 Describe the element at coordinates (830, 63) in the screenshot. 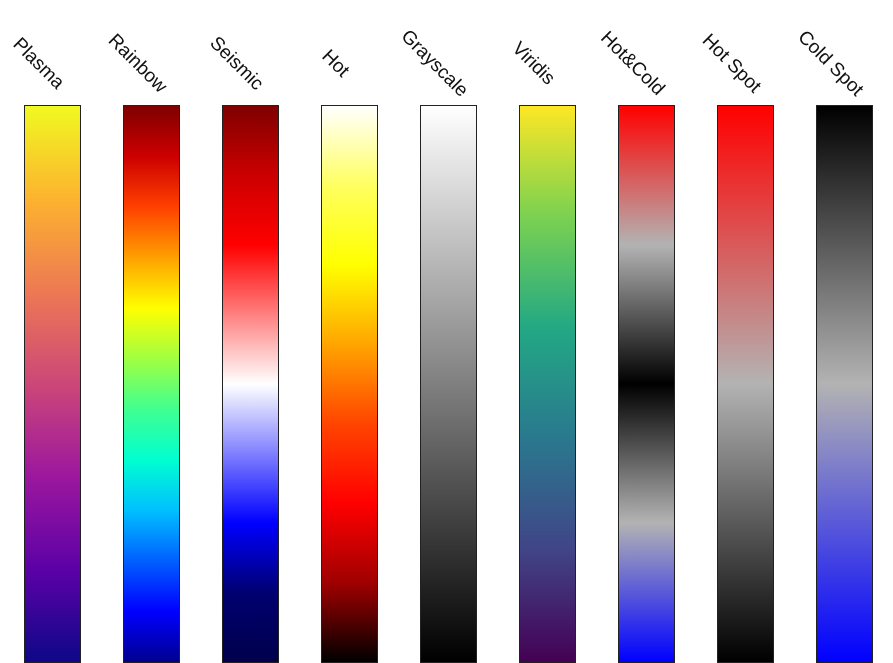

I see `colormap-label-cold-spot: Cold Spot` at that location.